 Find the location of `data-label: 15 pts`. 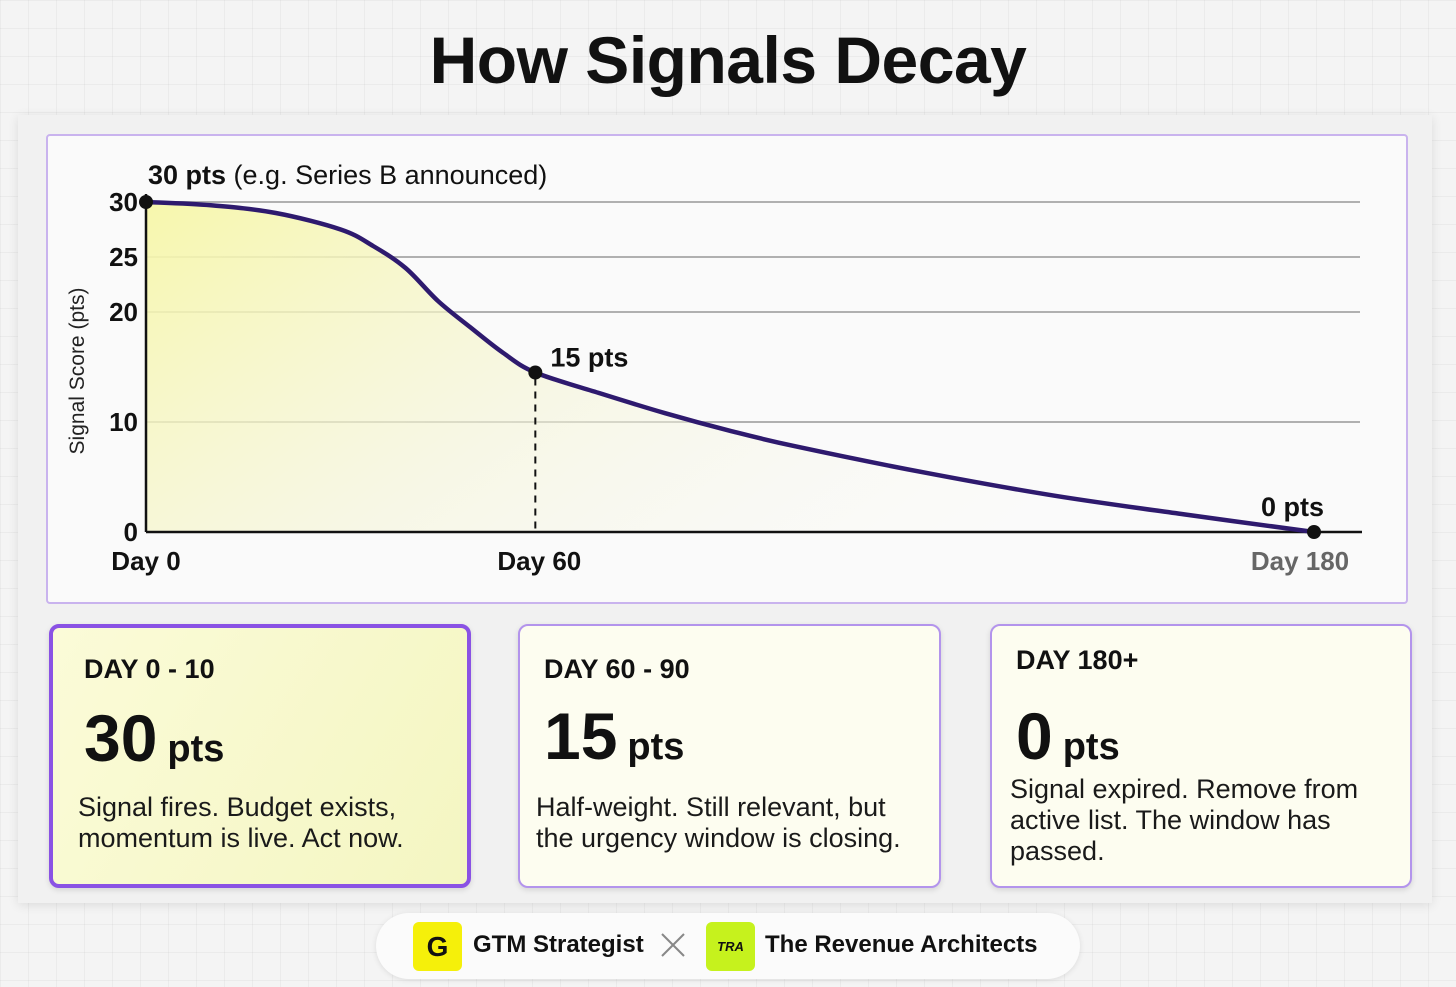

data-label: 15 pts is located at coordinates (589, 358).